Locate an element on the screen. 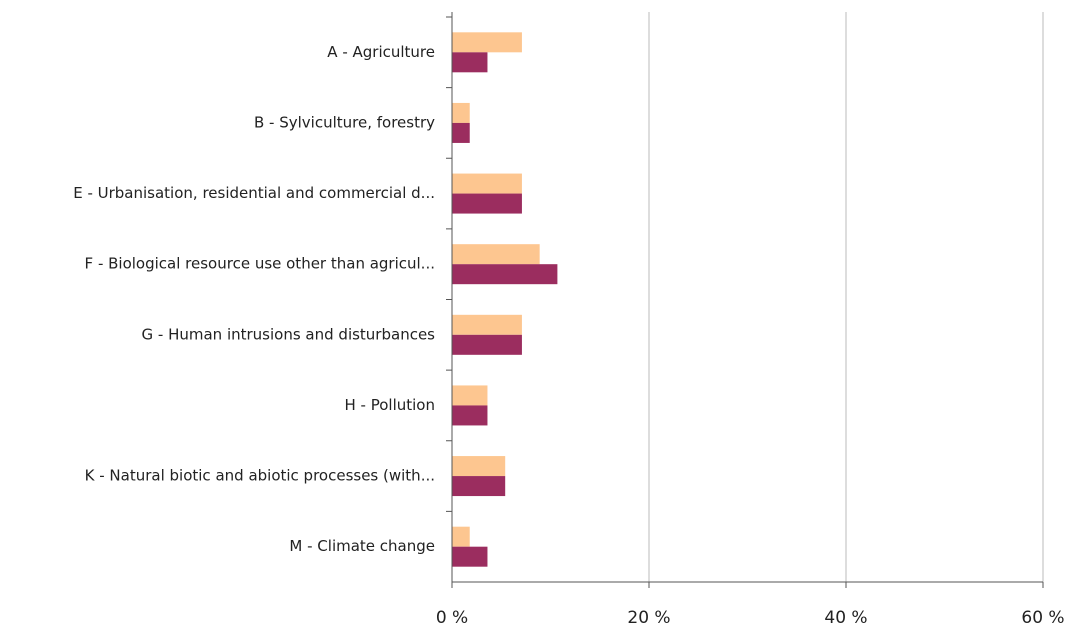 This screenshot has width=1070, height=628. y-tick-label: G - Human intrusions and disturbances is located at coordinates (289, 334).